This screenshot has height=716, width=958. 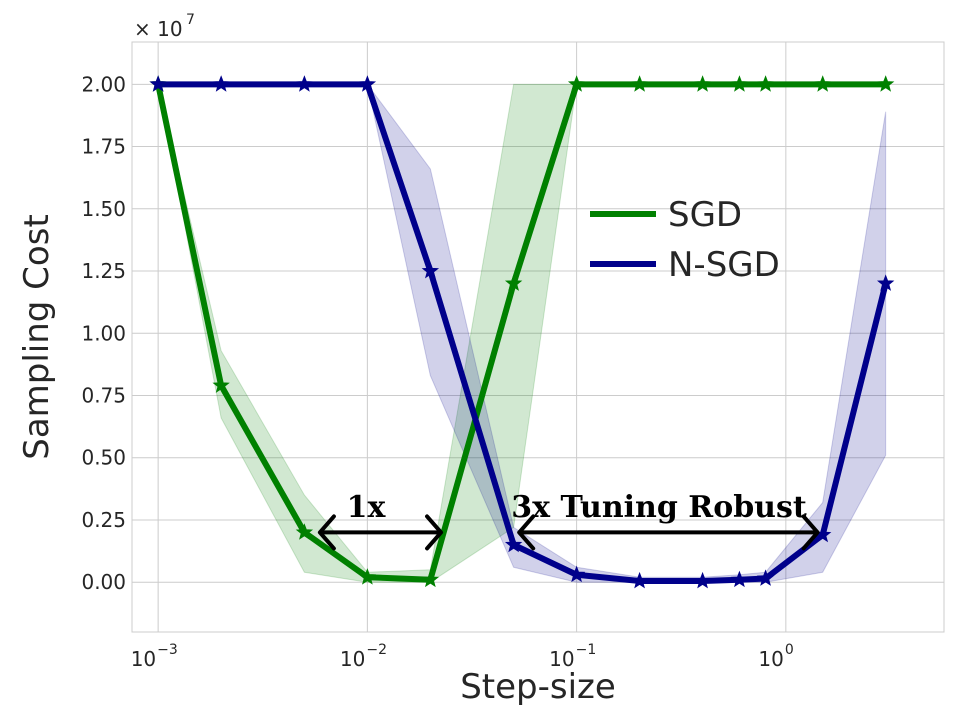 What do you see at coordinates (190, 20) in the screenshot?
I see `y-multiplier-exponent: 7` at bounding box center [190, 20].